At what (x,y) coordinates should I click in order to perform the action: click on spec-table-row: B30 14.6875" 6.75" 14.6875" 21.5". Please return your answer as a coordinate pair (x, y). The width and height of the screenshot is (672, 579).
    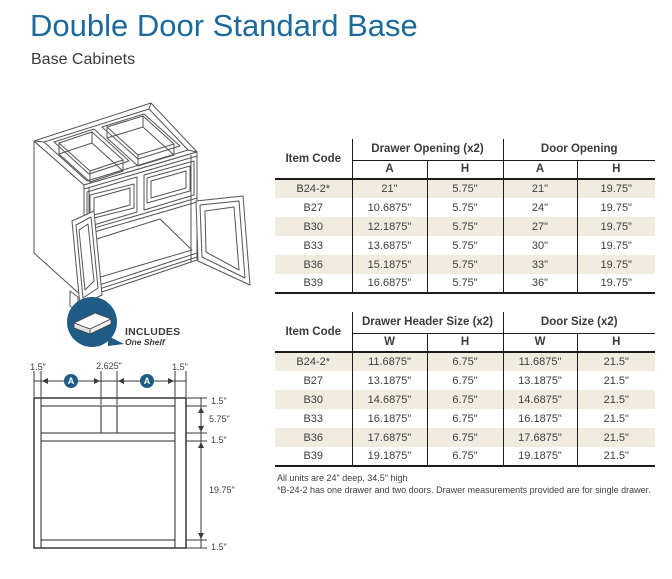
    Looking at the image, I should click on (465, 399).